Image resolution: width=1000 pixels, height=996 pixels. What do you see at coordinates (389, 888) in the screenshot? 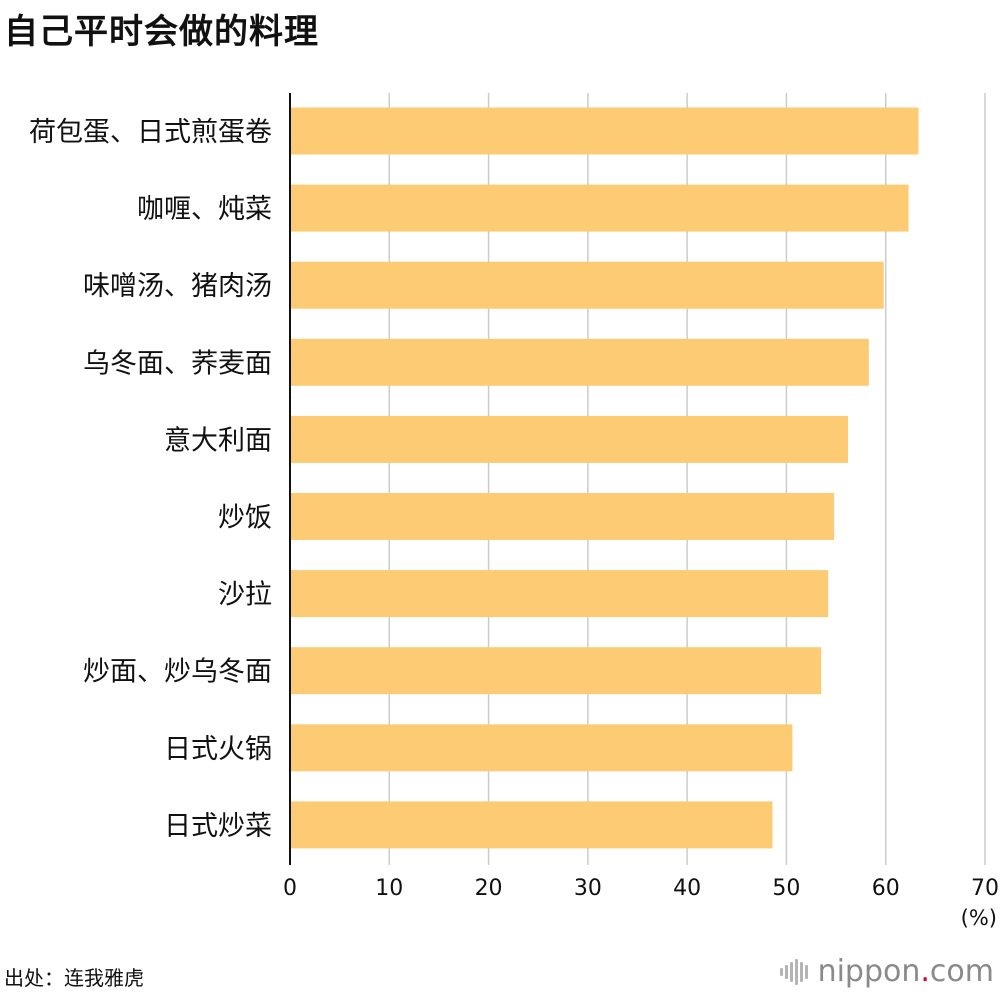
I see `x-tick-label: 10` at bounding box center [389, 888].